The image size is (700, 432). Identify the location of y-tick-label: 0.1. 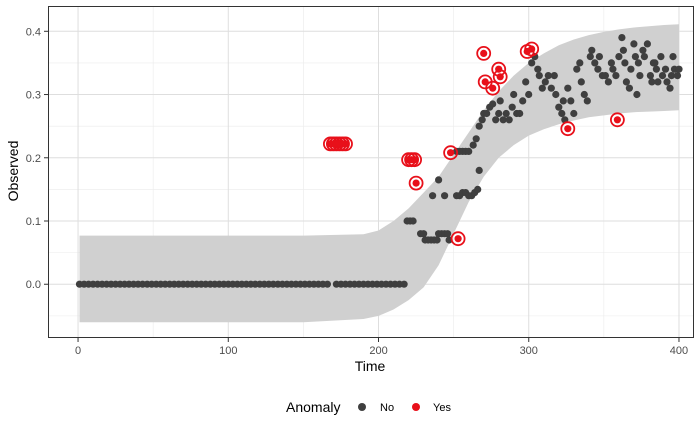
(33, 222).